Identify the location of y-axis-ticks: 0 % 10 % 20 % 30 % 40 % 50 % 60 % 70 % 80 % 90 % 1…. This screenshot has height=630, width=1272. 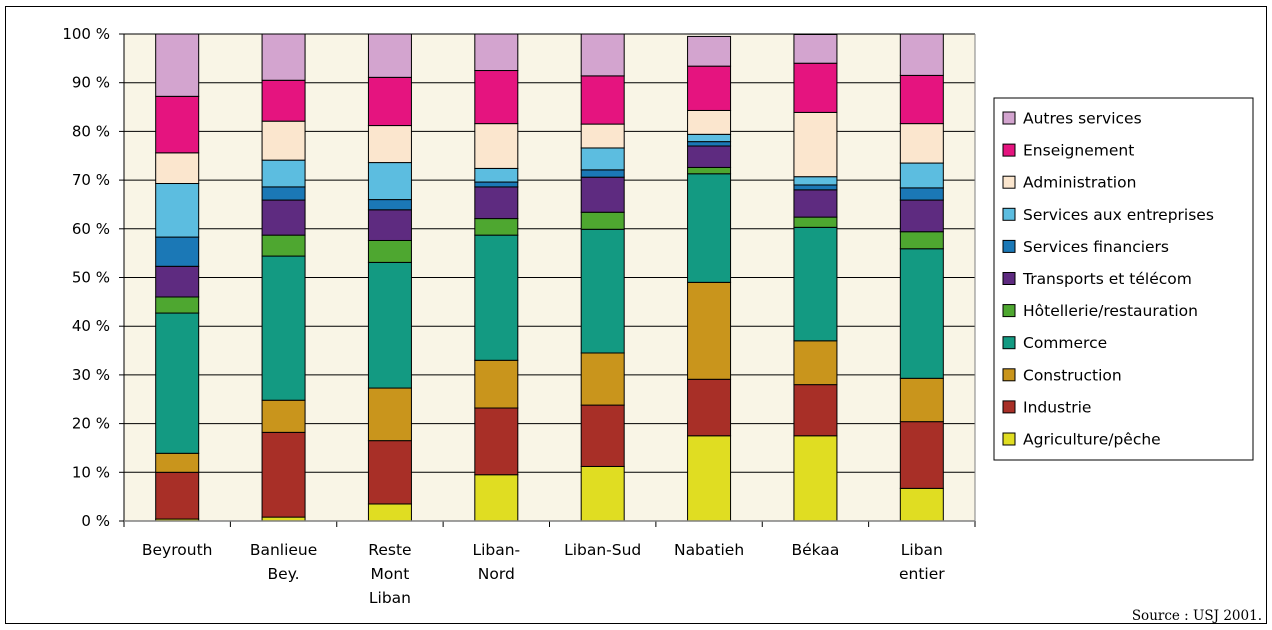
(93, 277).